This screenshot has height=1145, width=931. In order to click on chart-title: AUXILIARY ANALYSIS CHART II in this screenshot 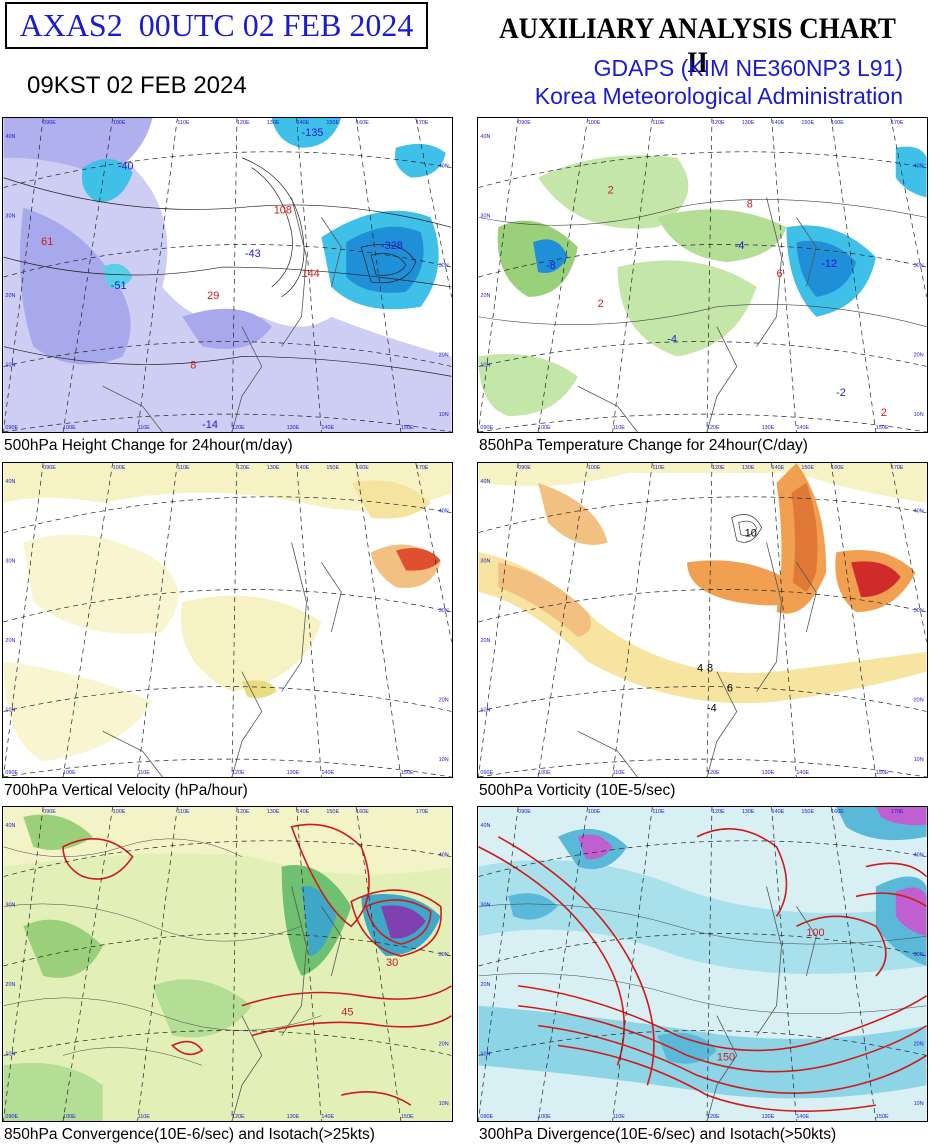, I will do `click(697, 45)`.